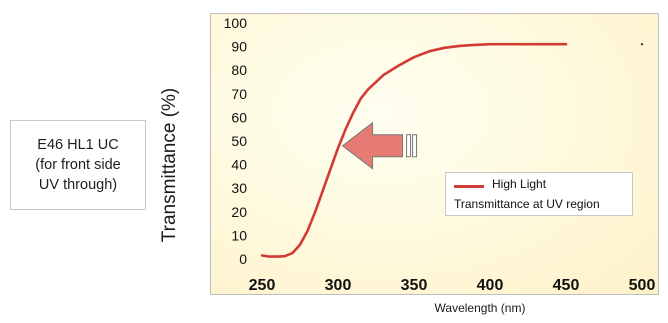  What do you see at coordinates (262, 285) in the screenshot?
I see `x-tick-label: 250` at bounding box center [262, 285].